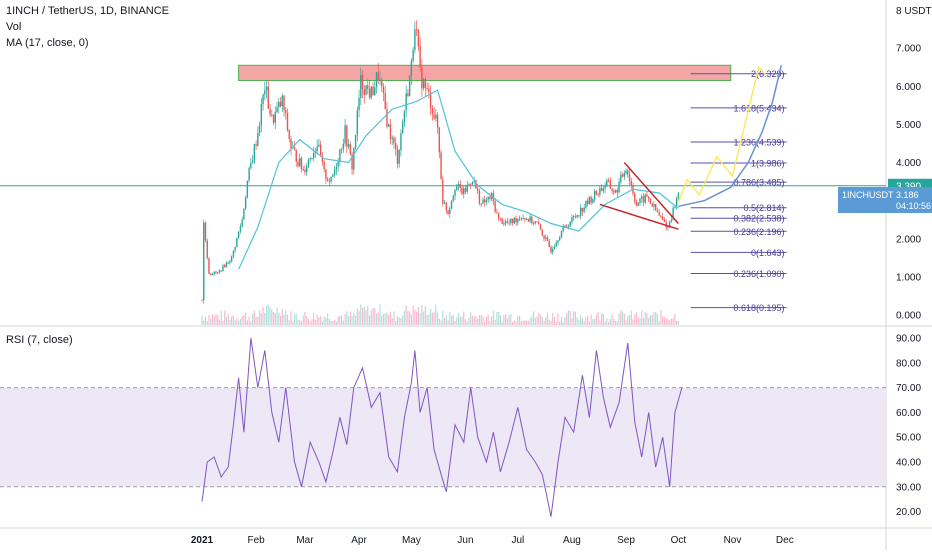 The width and height of the screenshot is (932, 555). Describe the element at coordinates (39, 340) in the screenshot. I see `rsi-indicator-label: RSI (7, close)` at that location.